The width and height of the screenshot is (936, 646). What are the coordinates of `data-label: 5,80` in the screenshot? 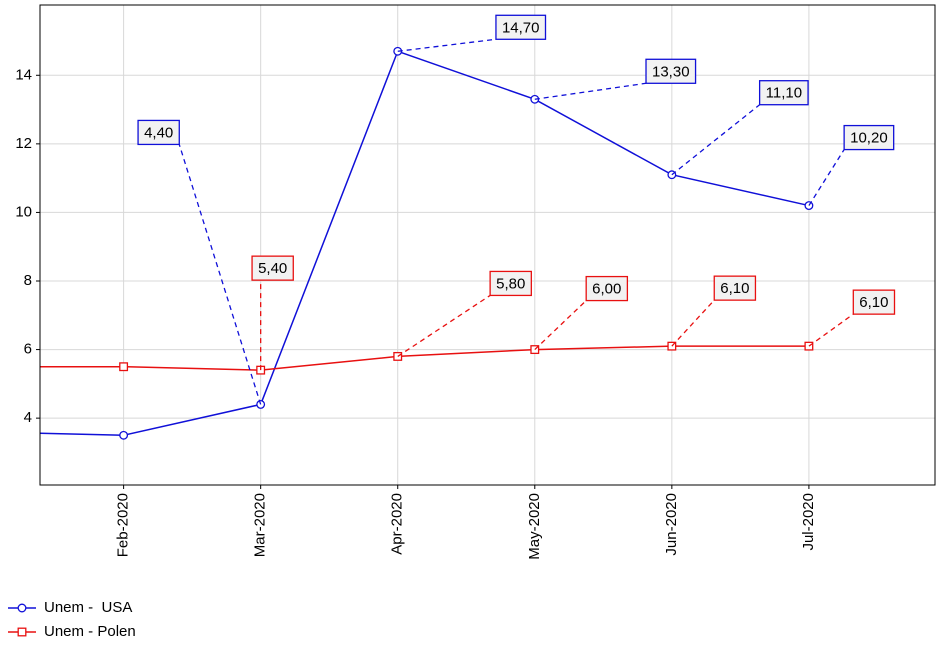 It's located at (510, 283).